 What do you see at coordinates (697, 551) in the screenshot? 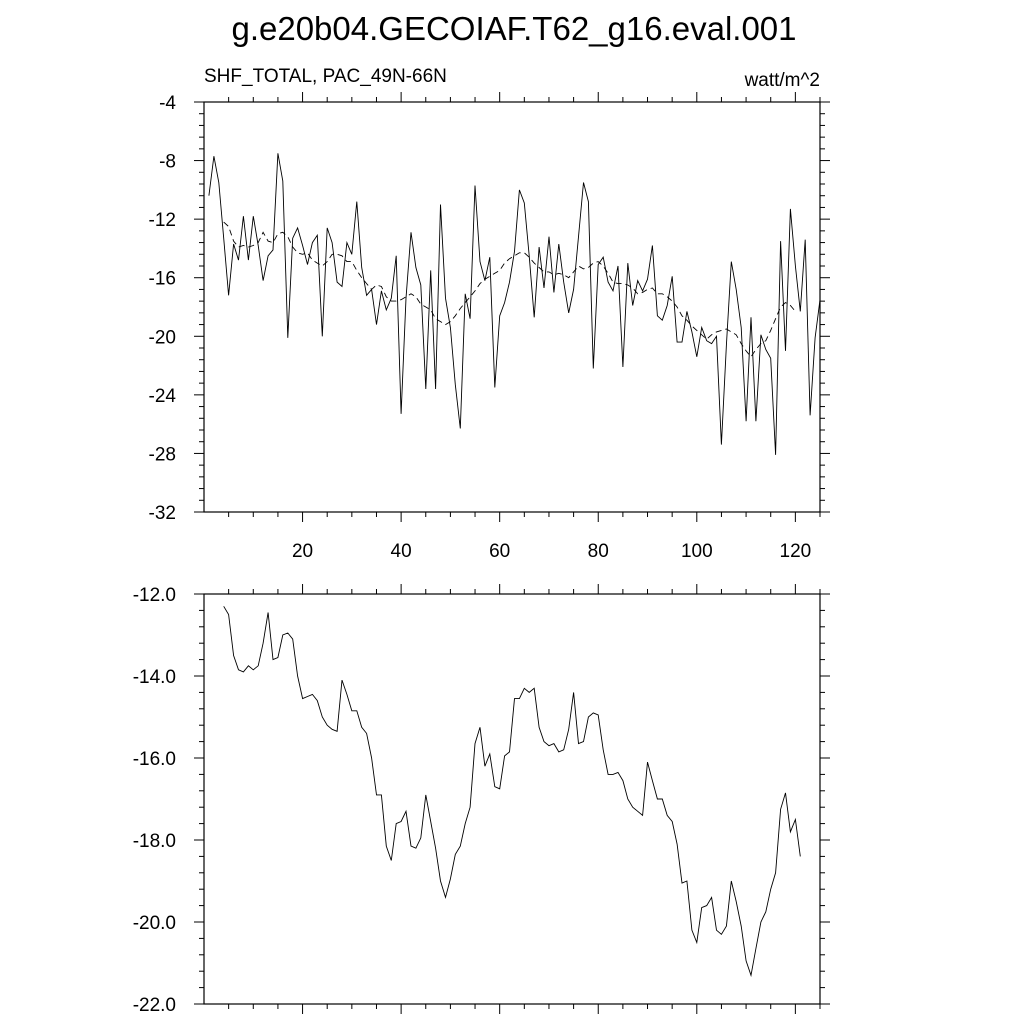
I see `x-tick-label: 100` at bounding box center [697, 551].